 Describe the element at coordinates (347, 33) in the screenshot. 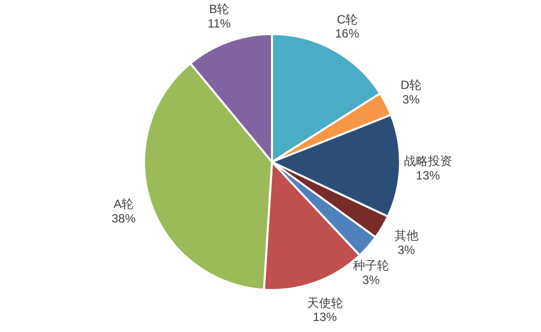

I see `data-label: 16%` at that location.